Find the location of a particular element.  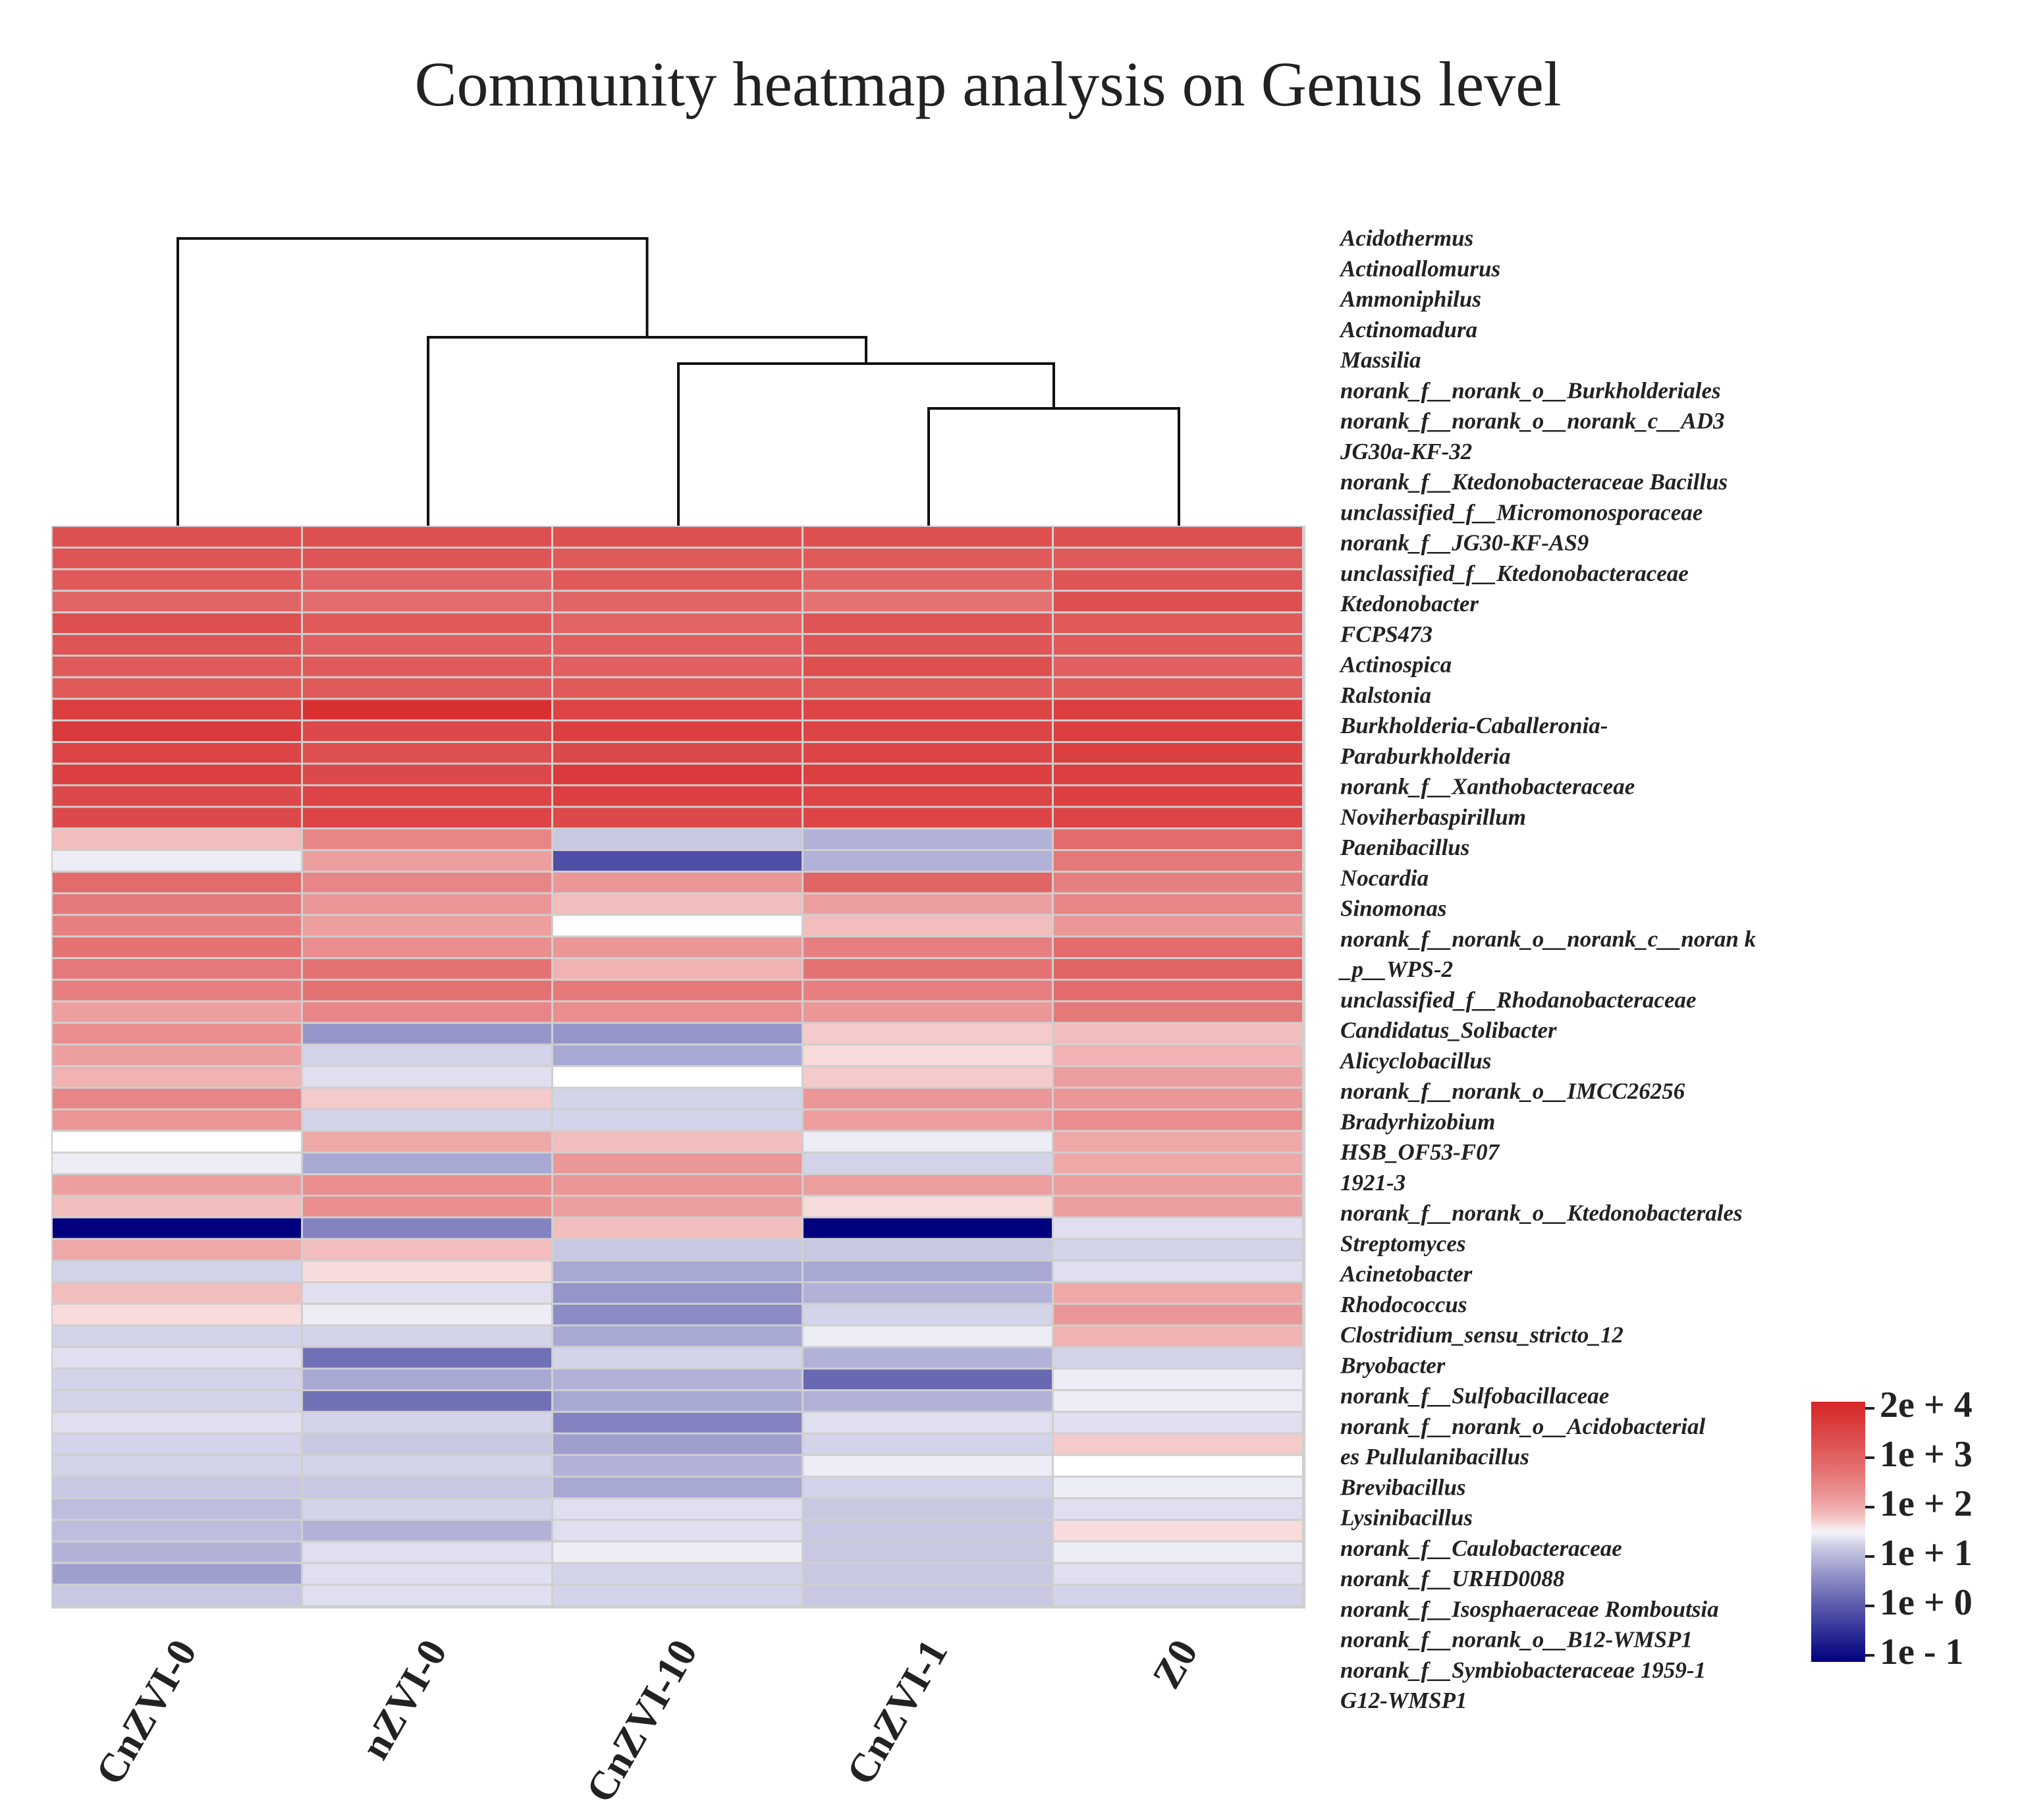

row-label: Paraburkholderia is located at coordinates (1426, 756).